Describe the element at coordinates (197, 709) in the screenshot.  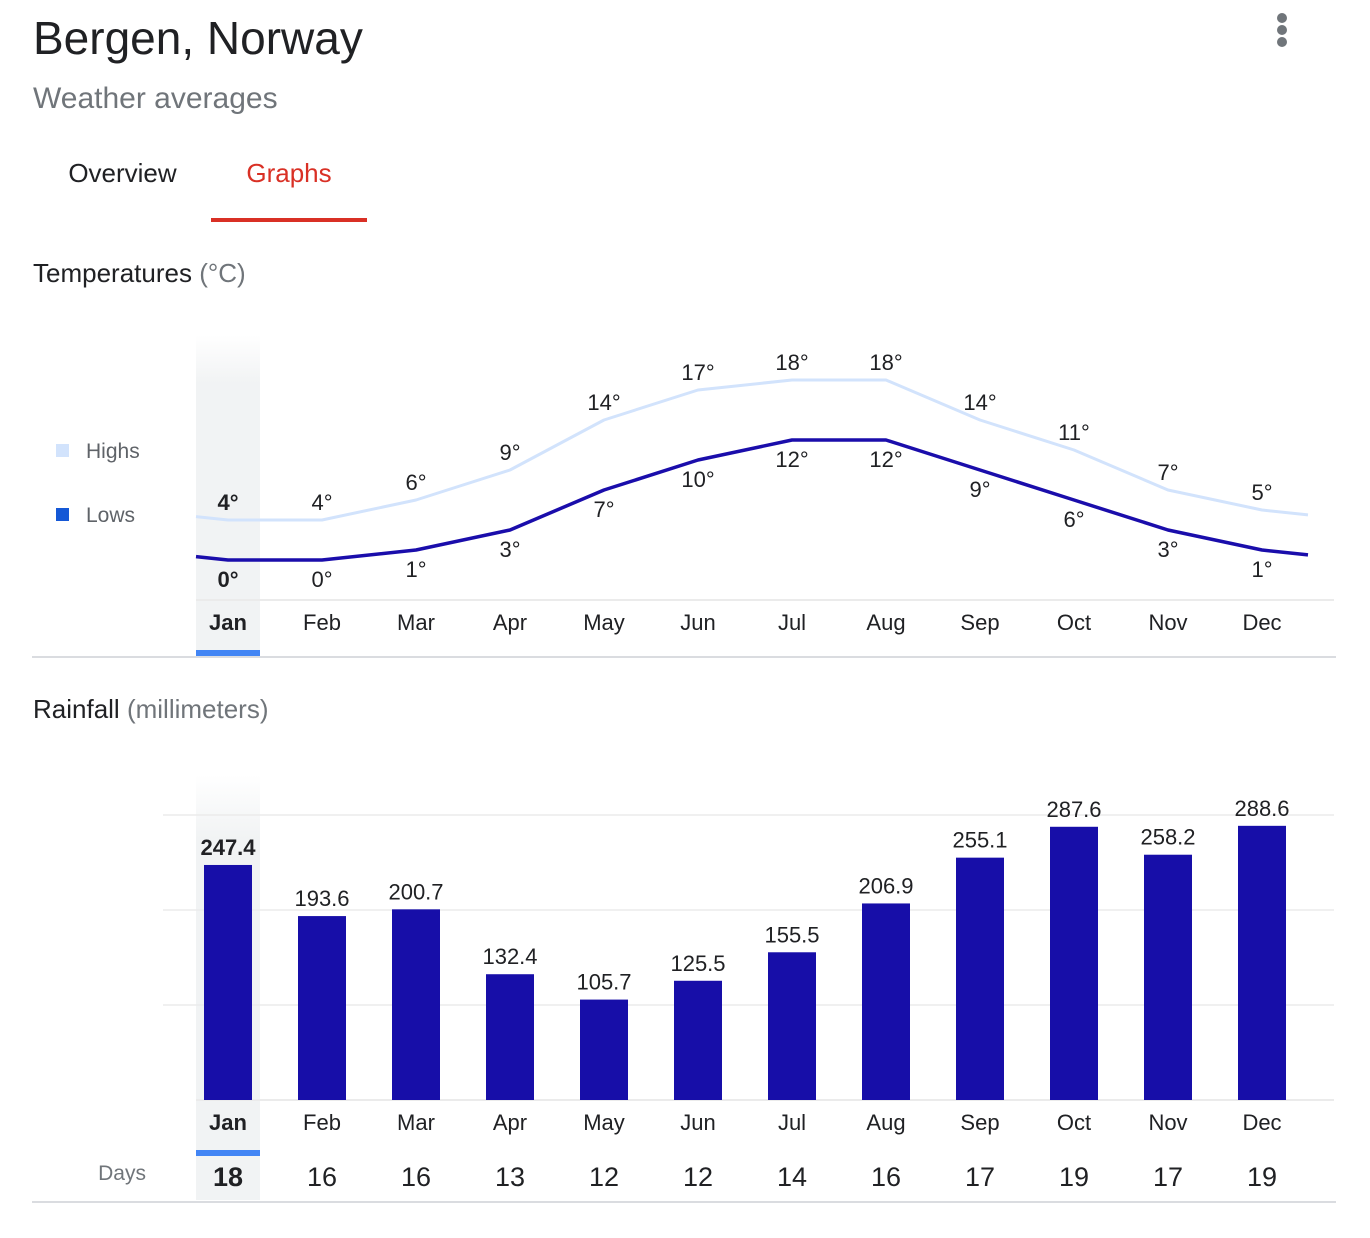
I see `rainfall-unit: (millimeters)` at that location.